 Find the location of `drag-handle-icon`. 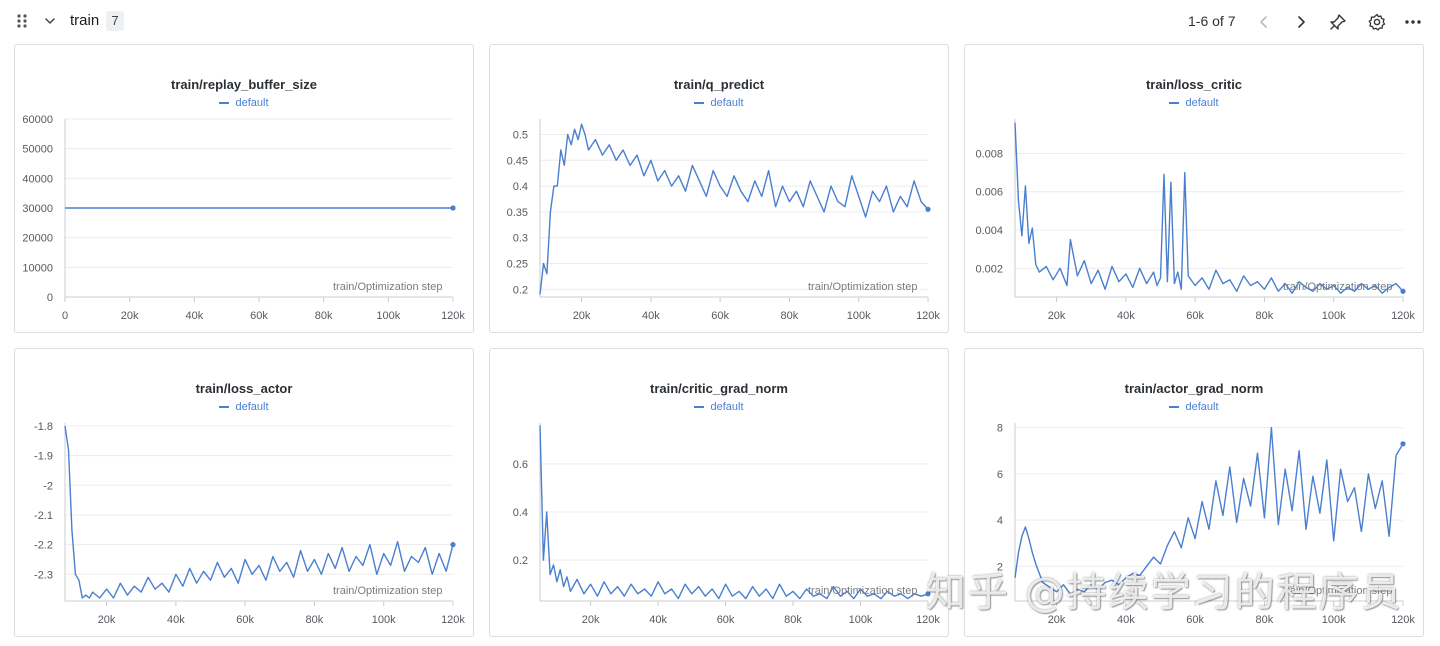

drag-handle-icon is located at coordinates (22, 21).